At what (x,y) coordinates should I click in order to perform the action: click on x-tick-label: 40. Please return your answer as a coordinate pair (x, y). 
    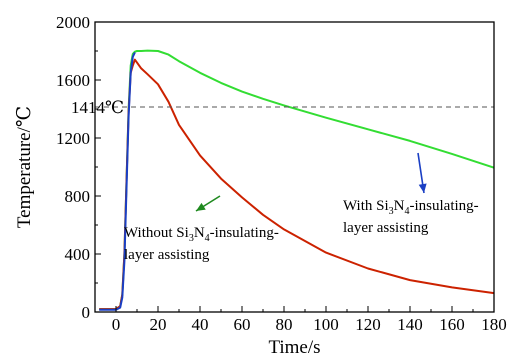
    Looking at the image, I should click on (200, 324).